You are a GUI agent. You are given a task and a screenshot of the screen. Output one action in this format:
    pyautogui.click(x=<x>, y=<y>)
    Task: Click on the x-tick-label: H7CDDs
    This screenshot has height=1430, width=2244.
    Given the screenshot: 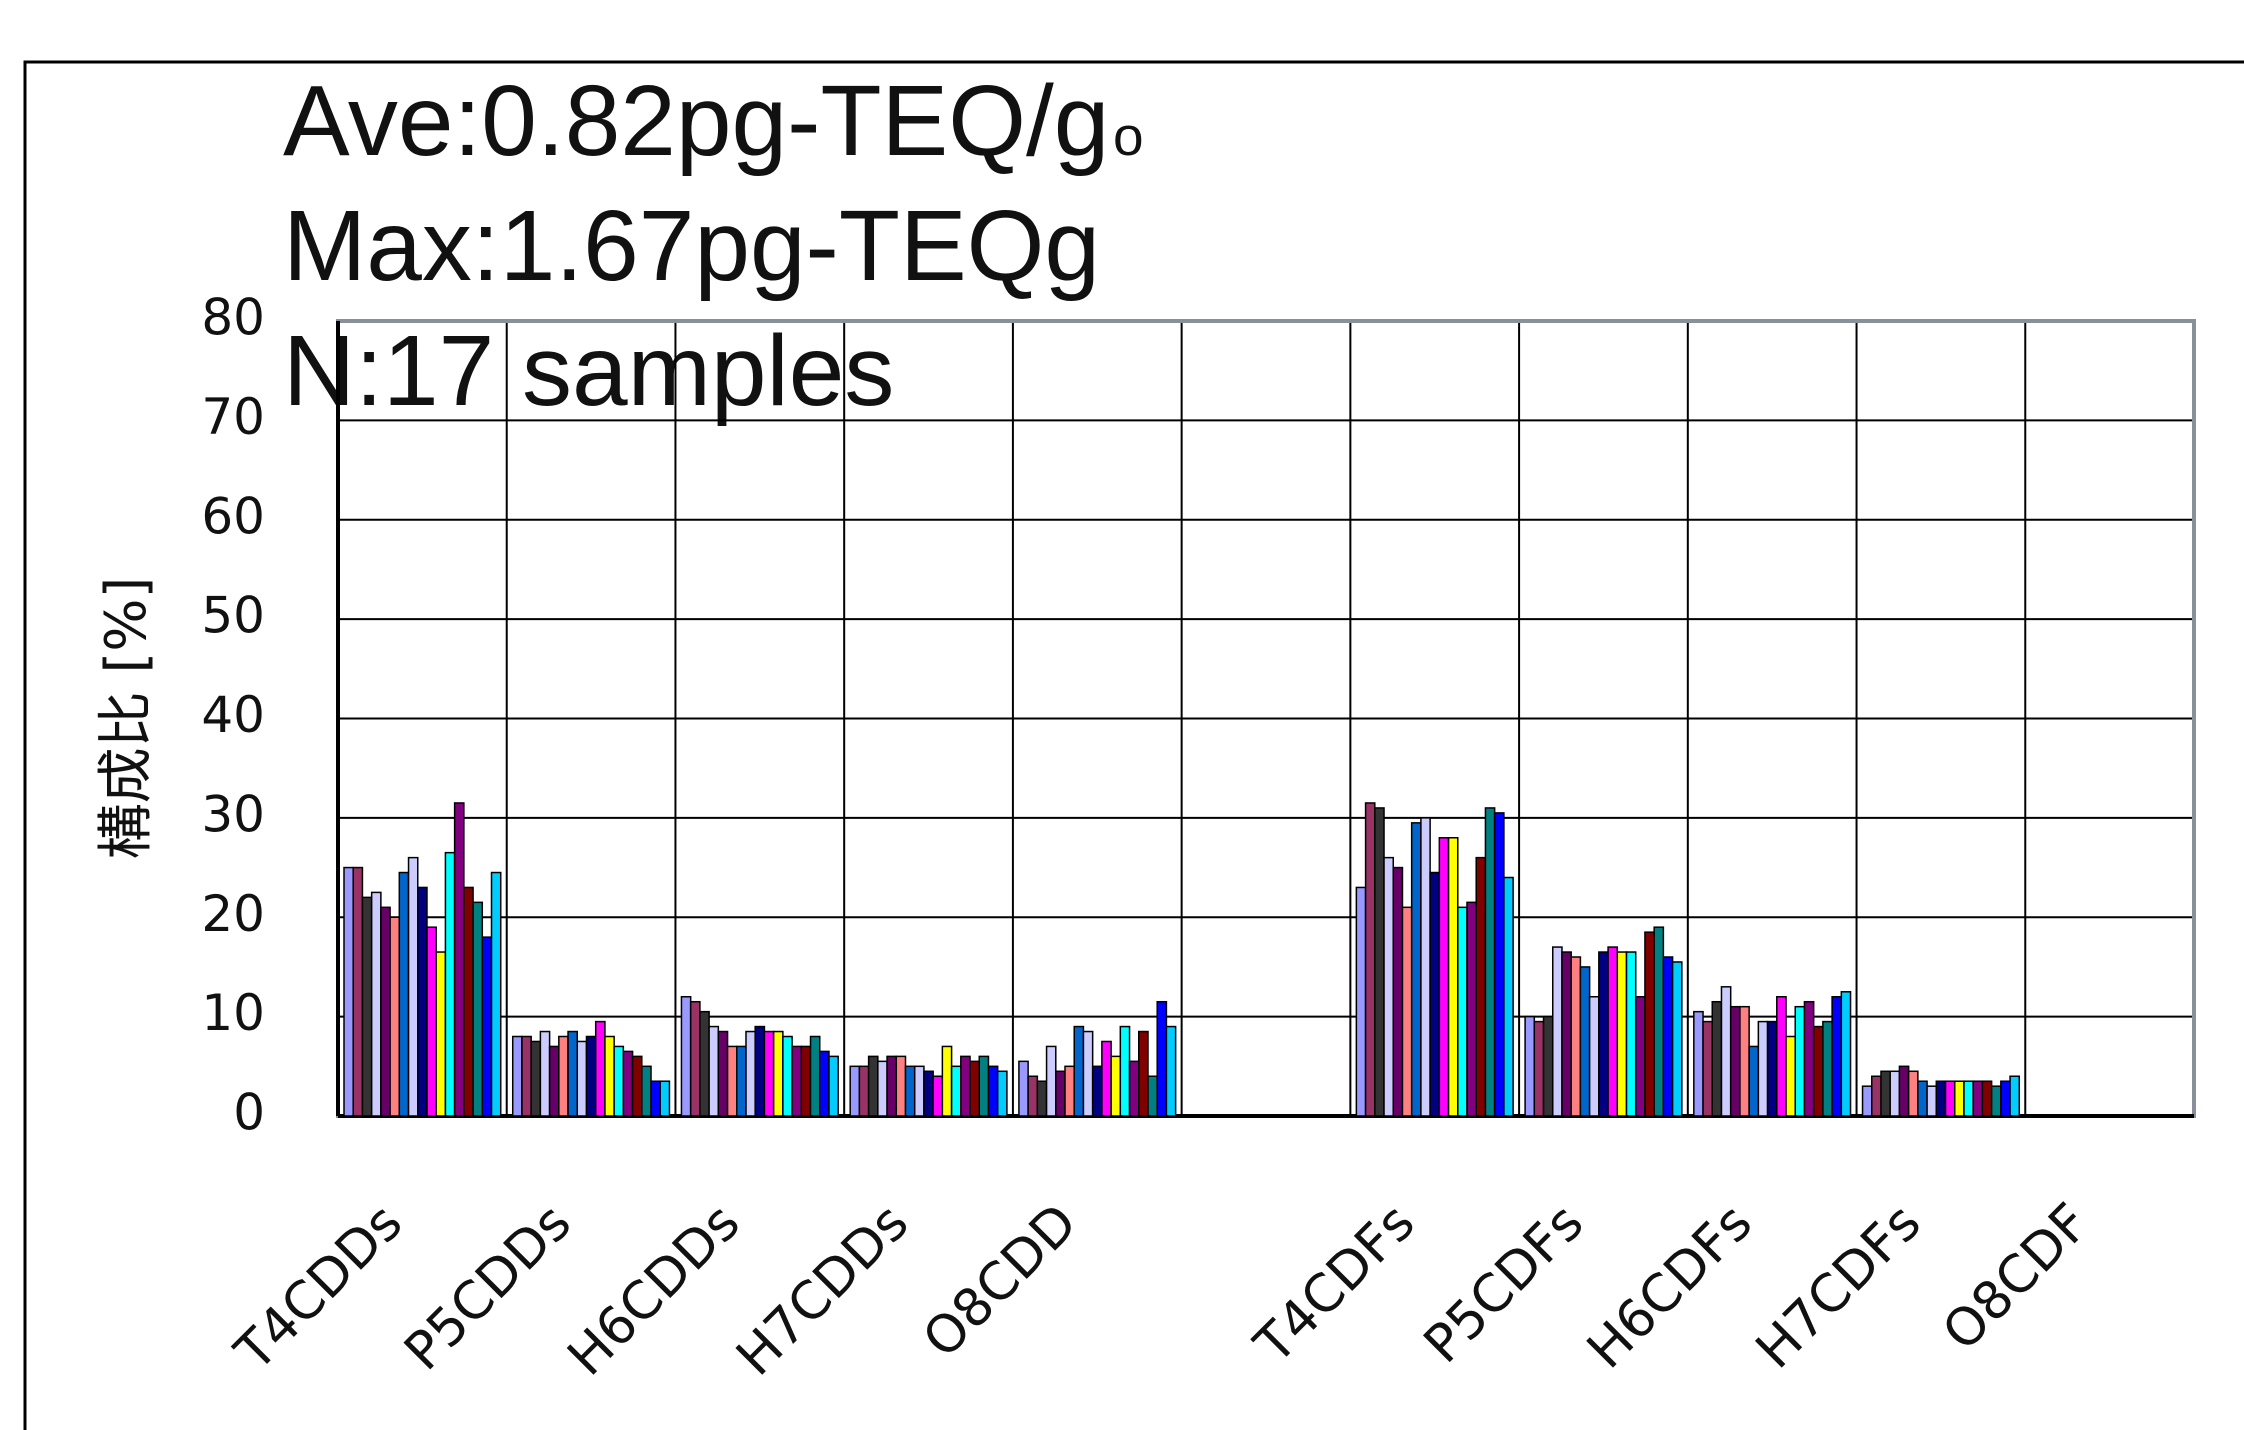 What is the action you would take?
    pyautogui.click(x=822, y=1290)
    